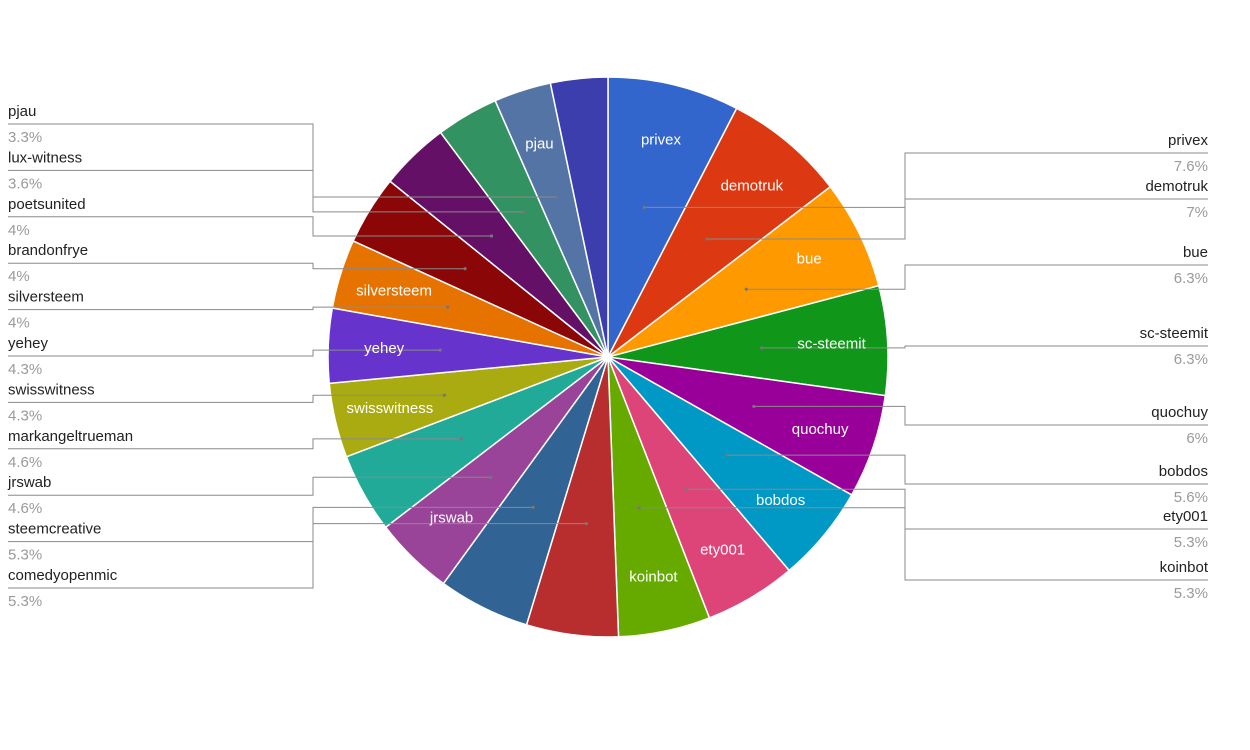 The image size is (1250, 750). I want to click on leader-line-comedyopenmic, so click(297, 556).